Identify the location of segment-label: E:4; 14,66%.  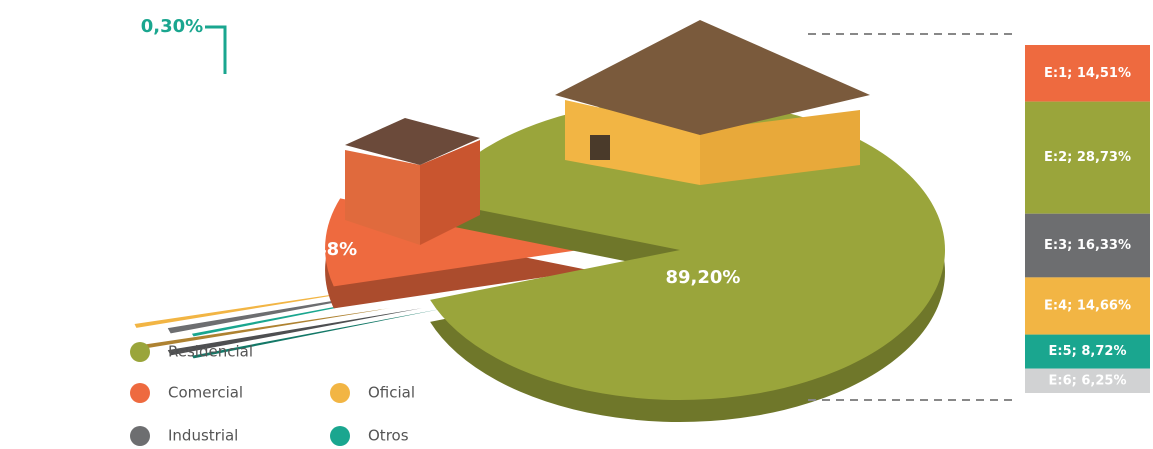
(1087, 306).